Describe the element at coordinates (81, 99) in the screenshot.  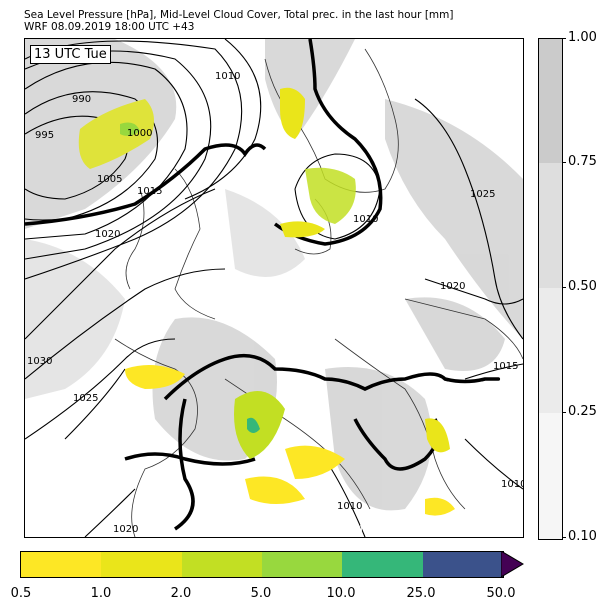
I see `isobar-label: 990` at that location.